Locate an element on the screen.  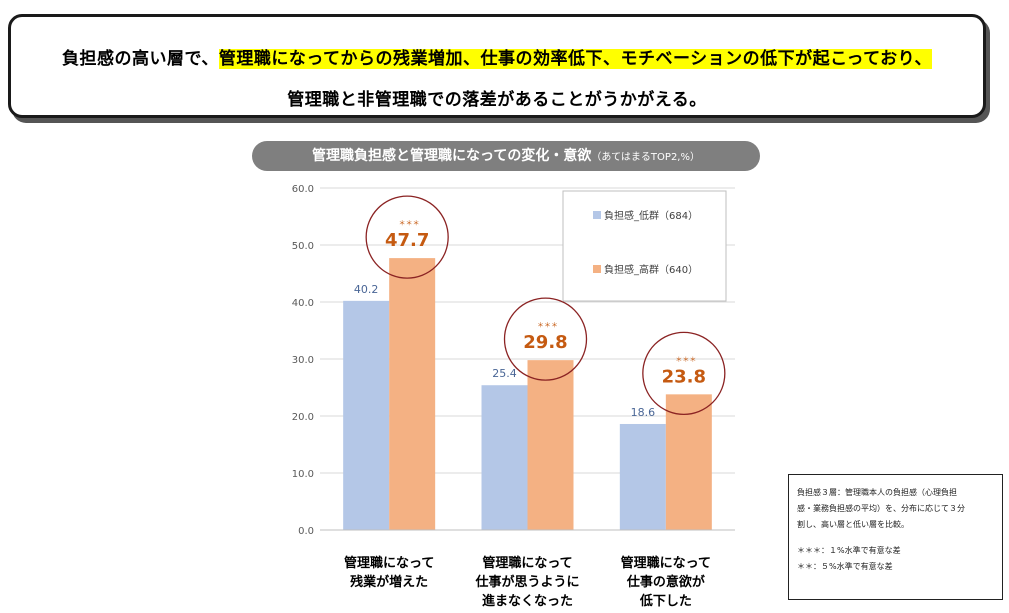
note-line: 割し、高い層と低い層を比較。 is located at coordinates (853, 524).